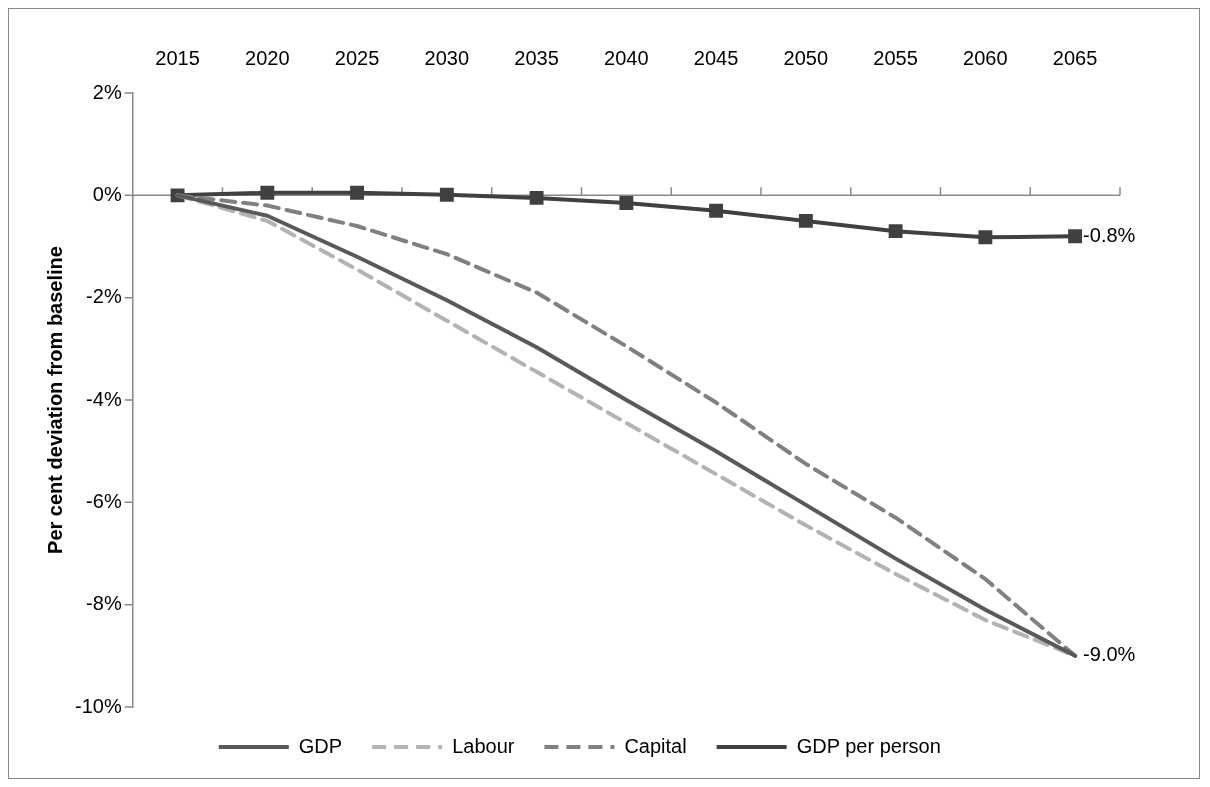 This screenshot has height=787, width=1210. What do you see at coordinates (626, 57) in the screenshot?
I see `x-tick-label: 2040` at bounding box center [626, 57].